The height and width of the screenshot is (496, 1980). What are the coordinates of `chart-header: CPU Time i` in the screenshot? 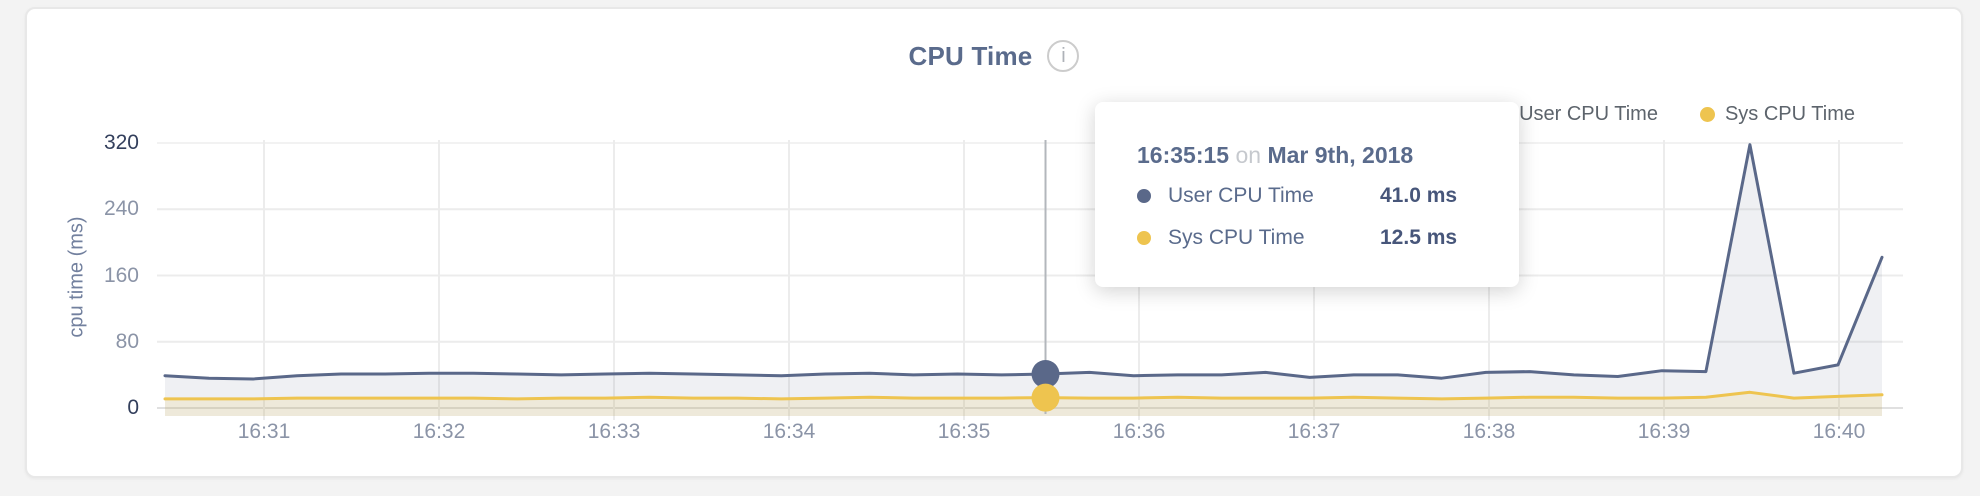 It's located at (994, 56).